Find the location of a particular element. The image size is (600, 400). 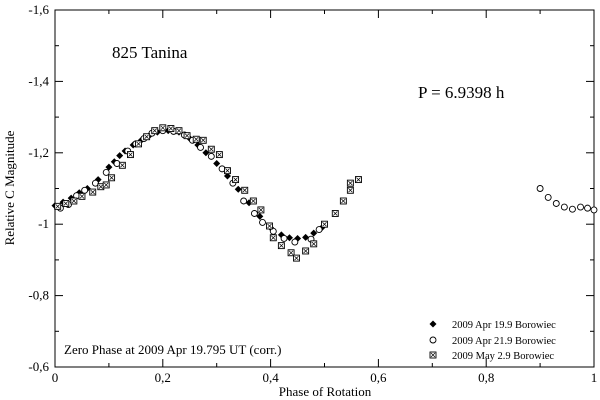

legend-marker-open-circle is located at coordinates (433, 340).